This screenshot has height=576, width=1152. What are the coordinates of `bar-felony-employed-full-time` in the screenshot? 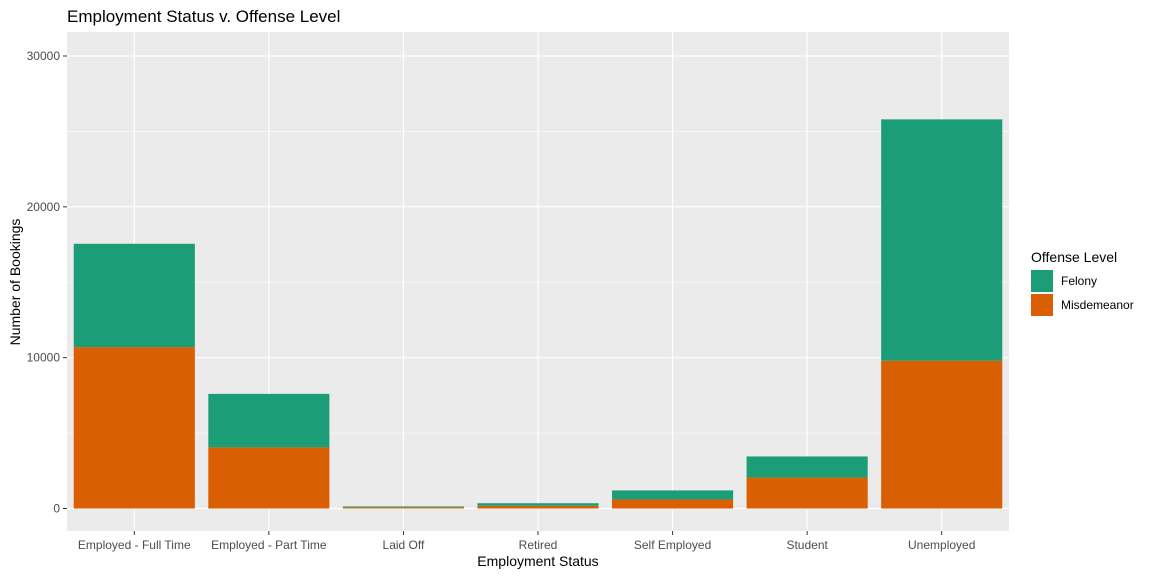 It's located at (134, 295).